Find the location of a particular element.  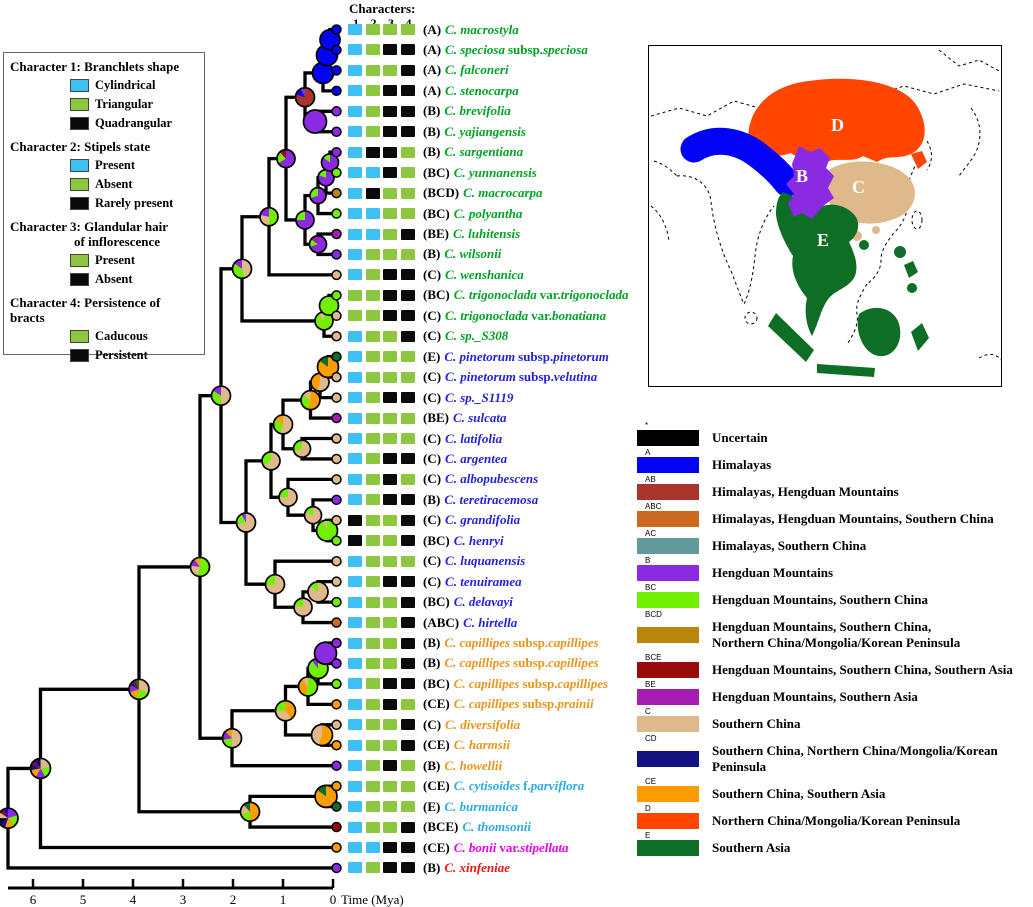

species-row: (A) C. falconeri is located at coordinates (428, 70).